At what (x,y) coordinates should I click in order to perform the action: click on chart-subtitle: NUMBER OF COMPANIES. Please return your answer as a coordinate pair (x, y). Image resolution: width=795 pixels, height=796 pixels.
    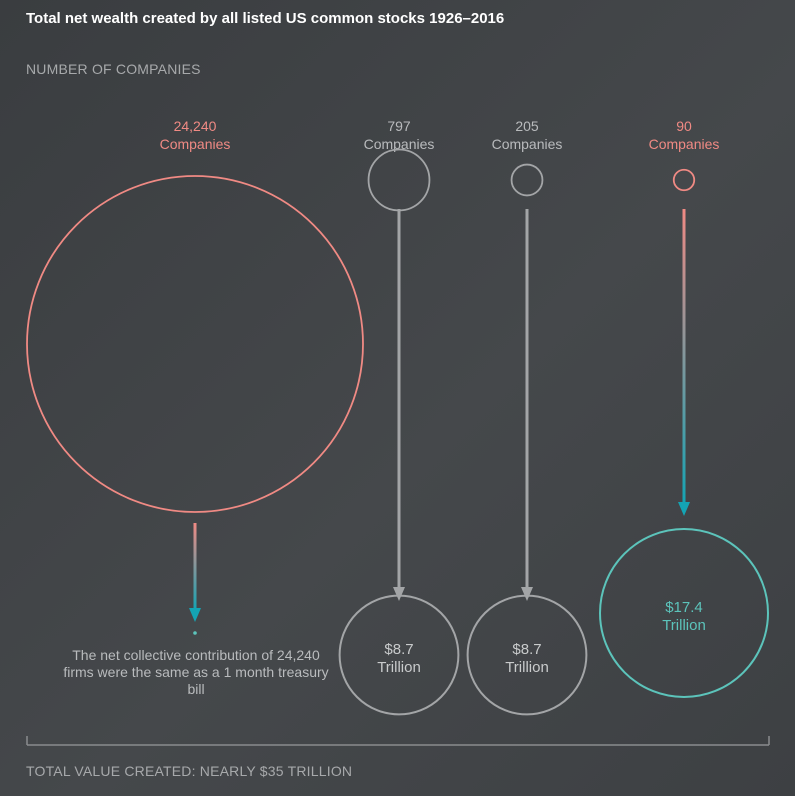
    Looking at the image, I should click on (113, 69).